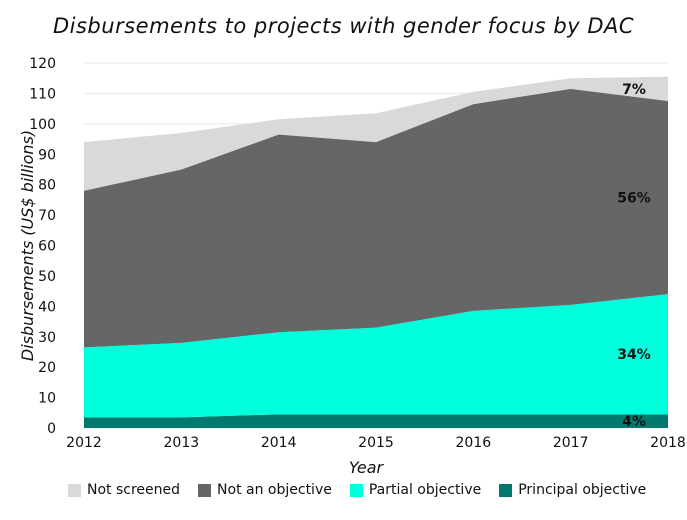  What do you see at coordinates (634, 90) in the screenshot?
I see `share-label: 7%` at bounding box center [634, 90].